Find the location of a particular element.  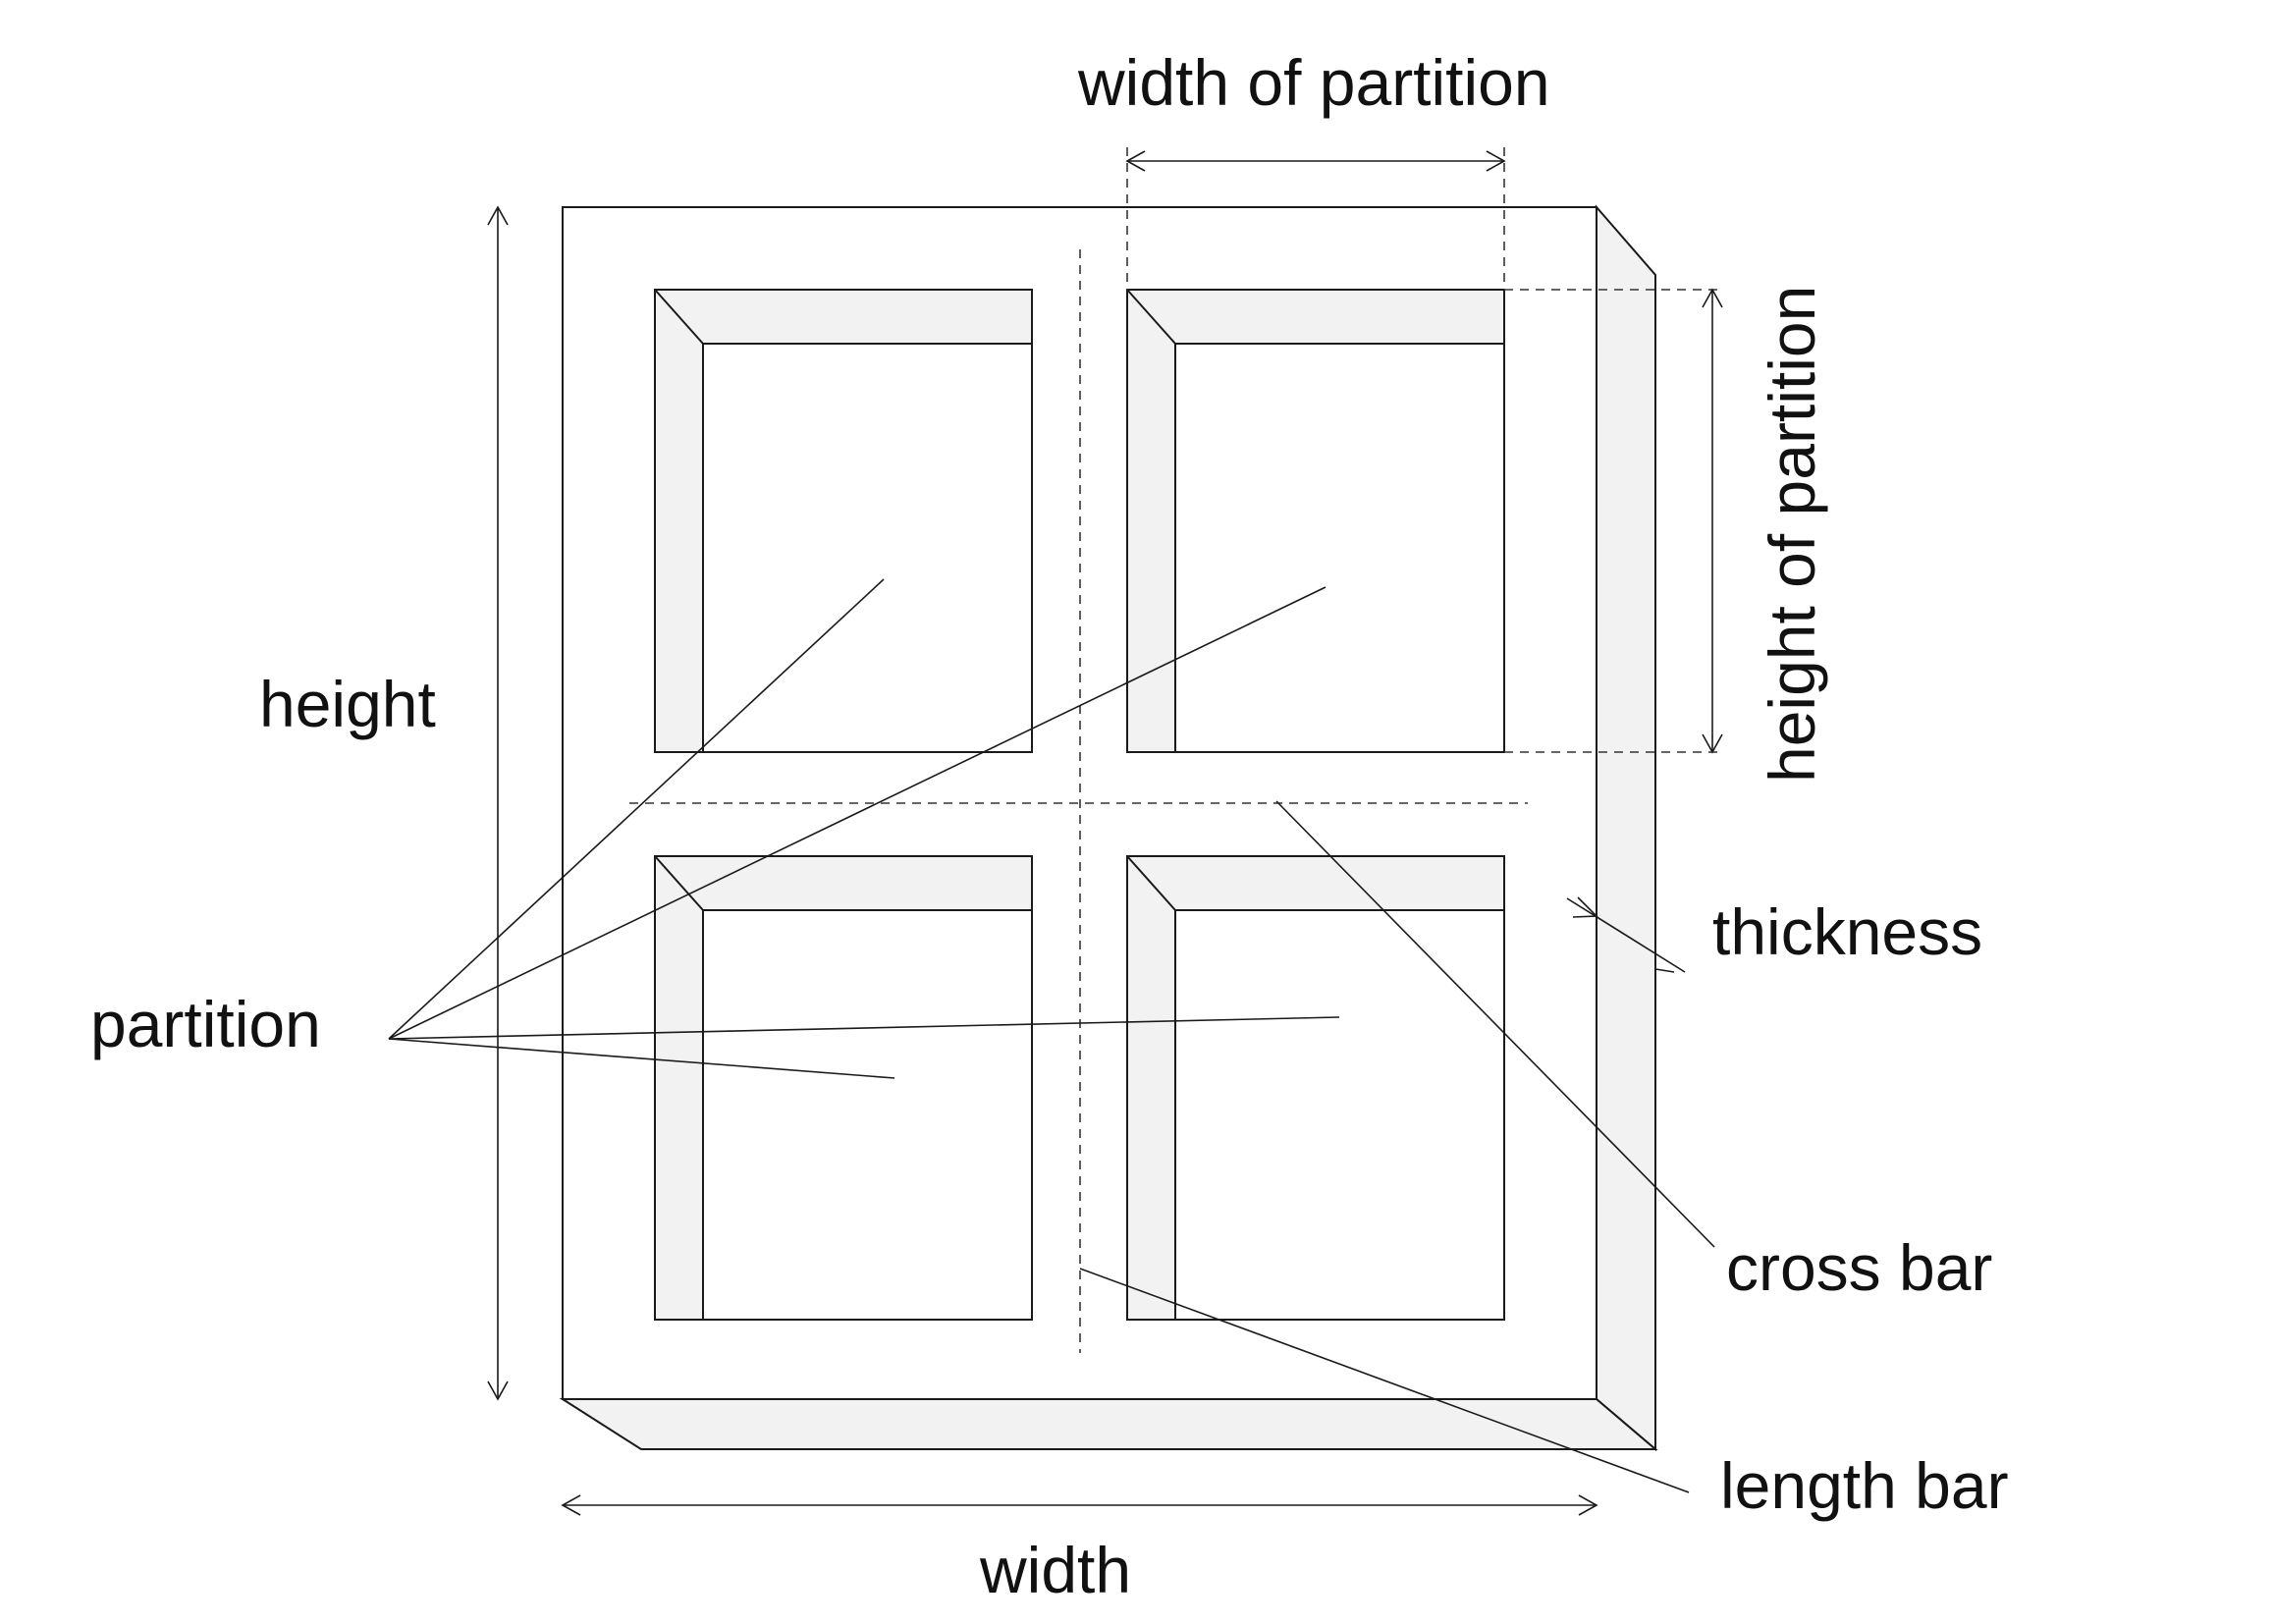

partition-bottom-right is located at coordinates (1315, 1088).